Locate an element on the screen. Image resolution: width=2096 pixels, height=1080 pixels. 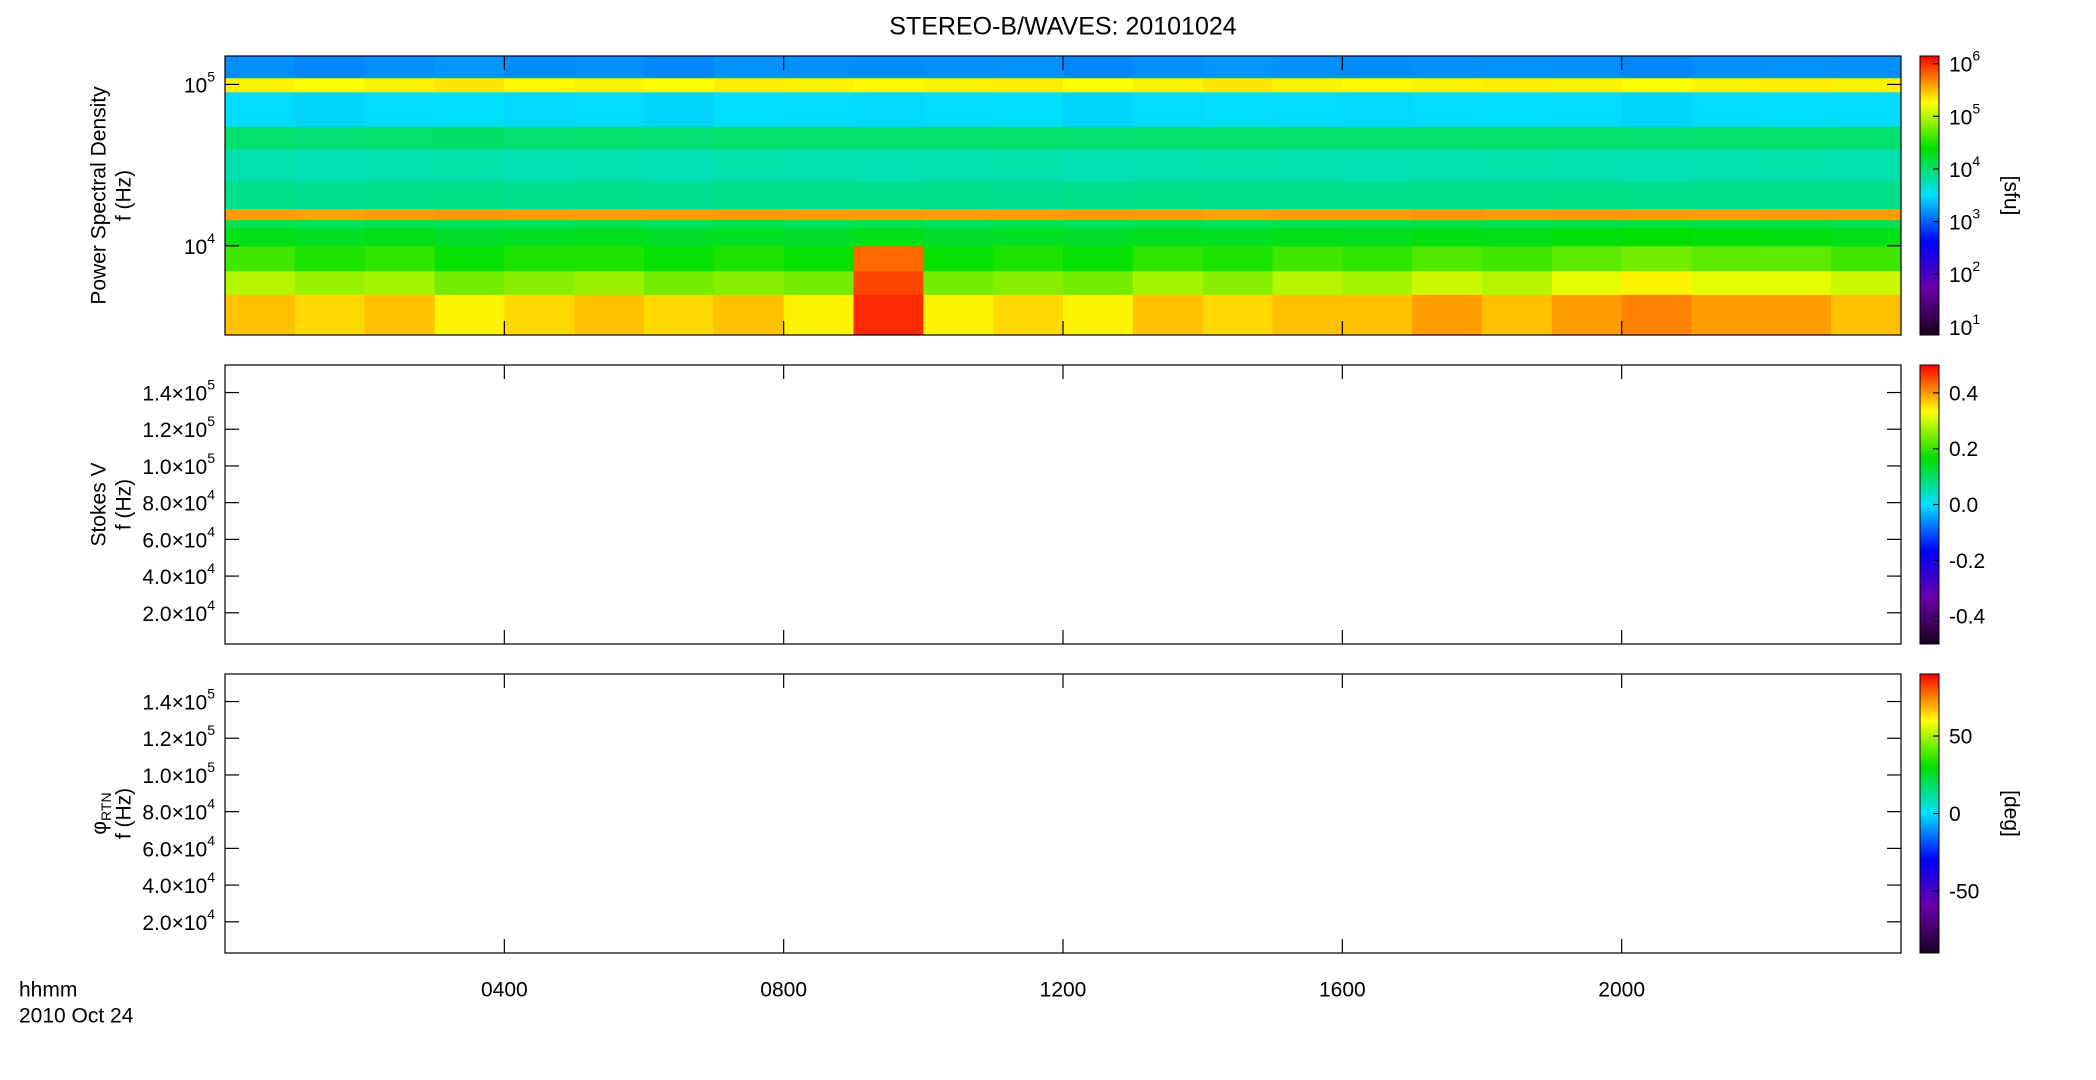
colorbar-tick-label: 10⁵ is located at coordinates (1964, 114).